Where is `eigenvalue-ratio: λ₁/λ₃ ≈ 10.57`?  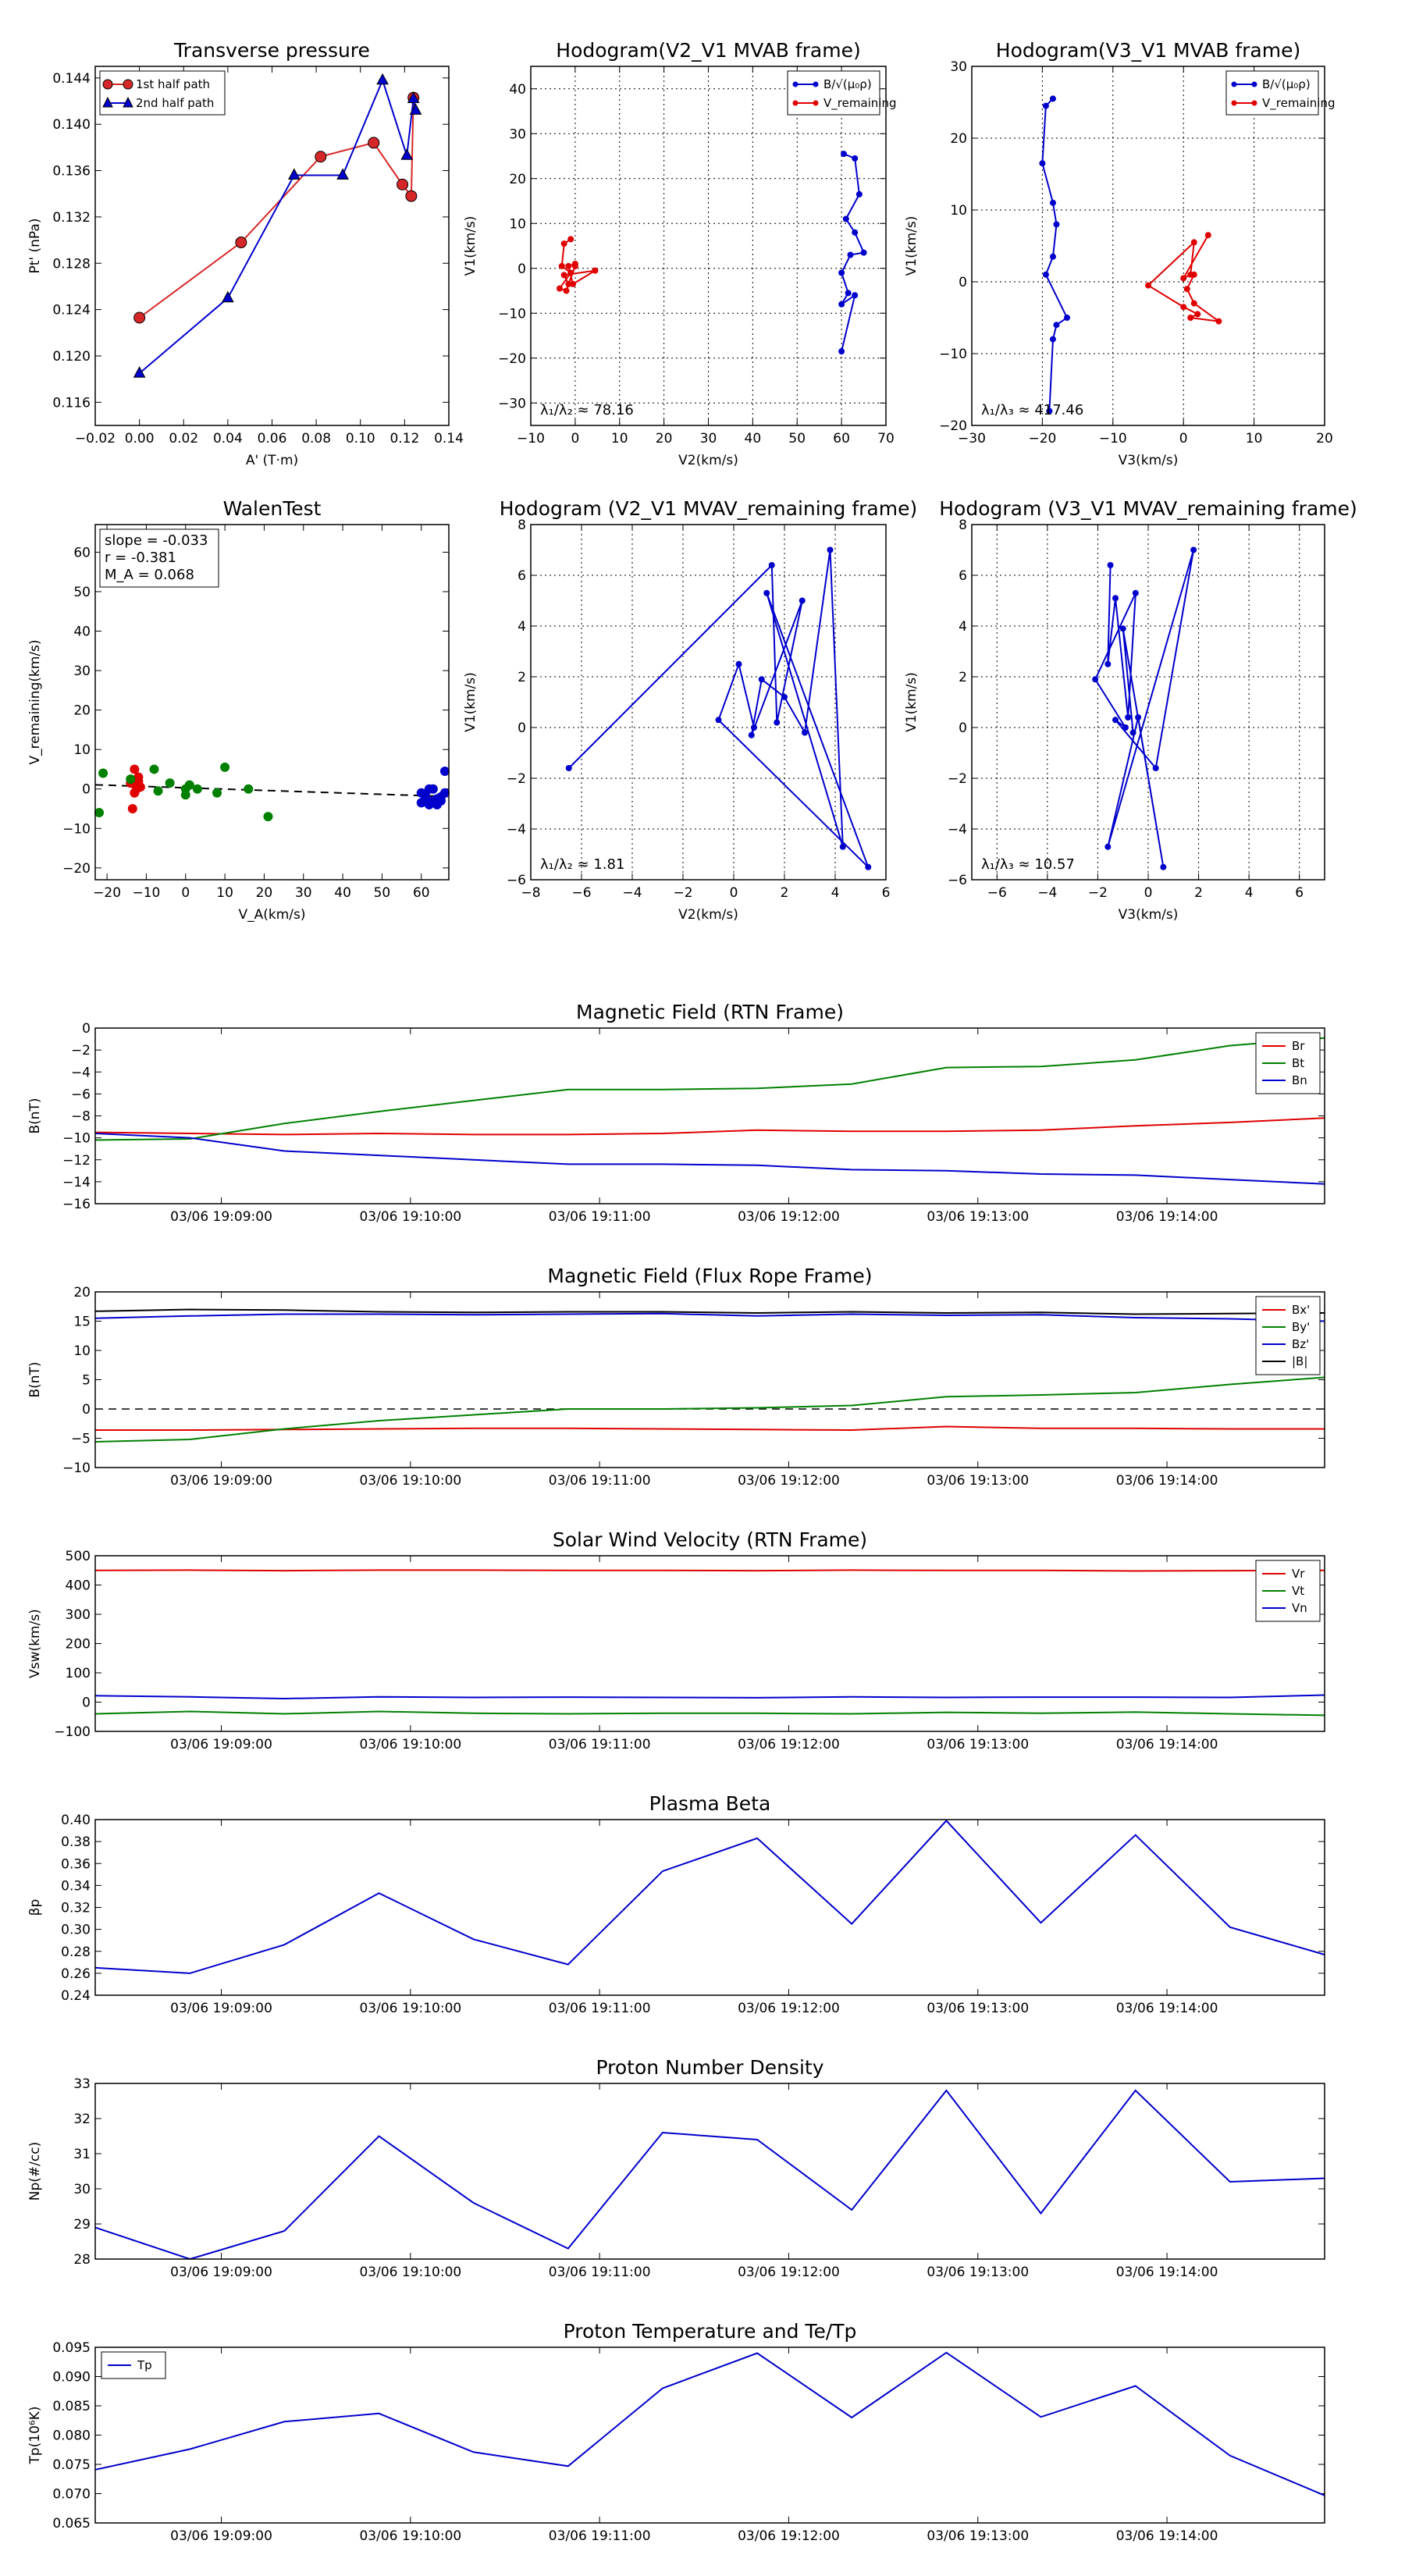
eigenvalue-ratio: λ₁/λ₃ ≈ 10.57 is located at coordinates (1028, 864).